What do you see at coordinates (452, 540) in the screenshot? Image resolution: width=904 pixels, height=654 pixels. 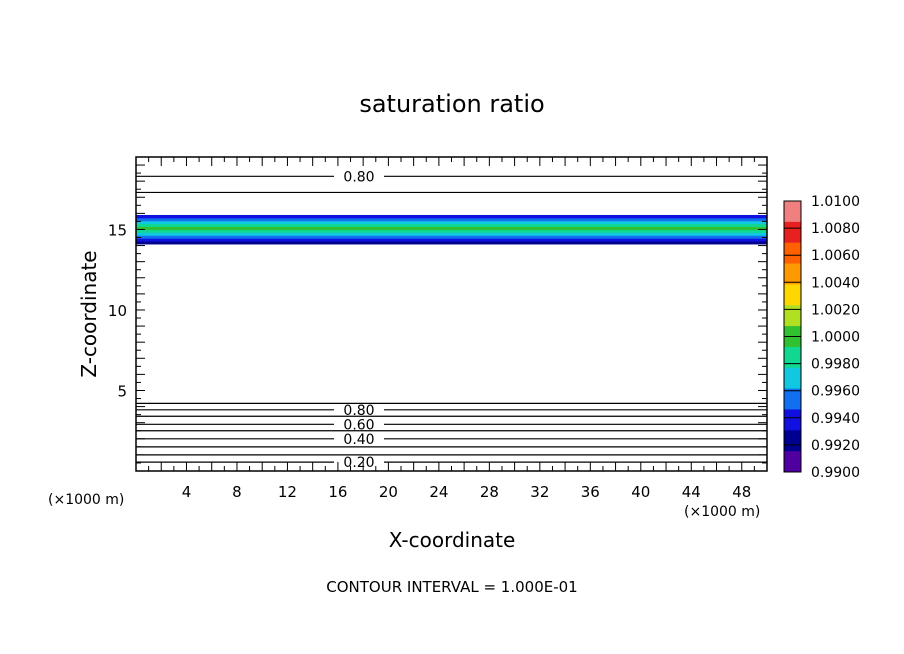 I see `x-axis-label: X-coordinate` at bounding box center [452, 540].